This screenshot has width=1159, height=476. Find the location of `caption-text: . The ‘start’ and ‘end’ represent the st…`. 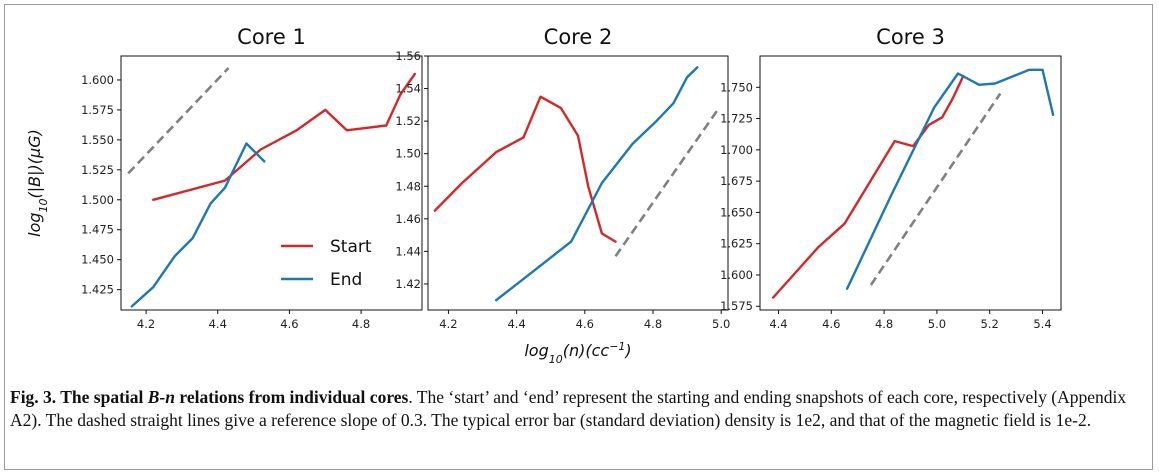

caption-text: . The ‘start’ and ‘end’ represent the st… is located at coordinates (568, 408).